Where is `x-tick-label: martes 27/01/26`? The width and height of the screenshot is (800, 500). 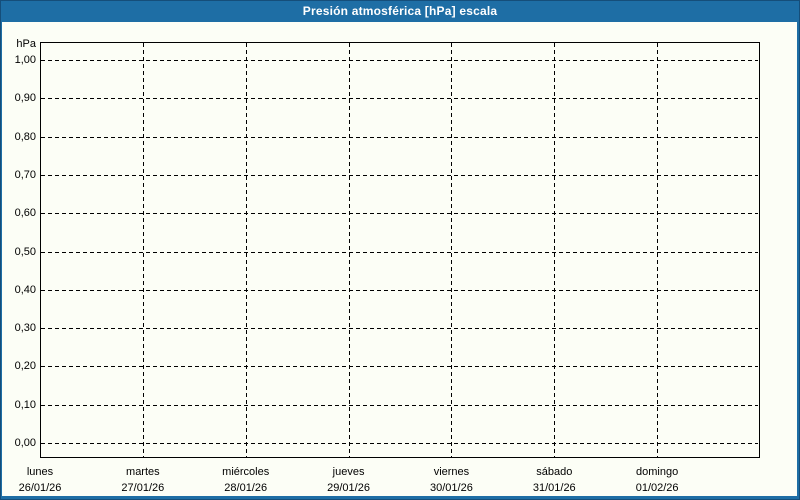
x-tick-label: martes 27/01/26 is located at coordinates (143, 480).